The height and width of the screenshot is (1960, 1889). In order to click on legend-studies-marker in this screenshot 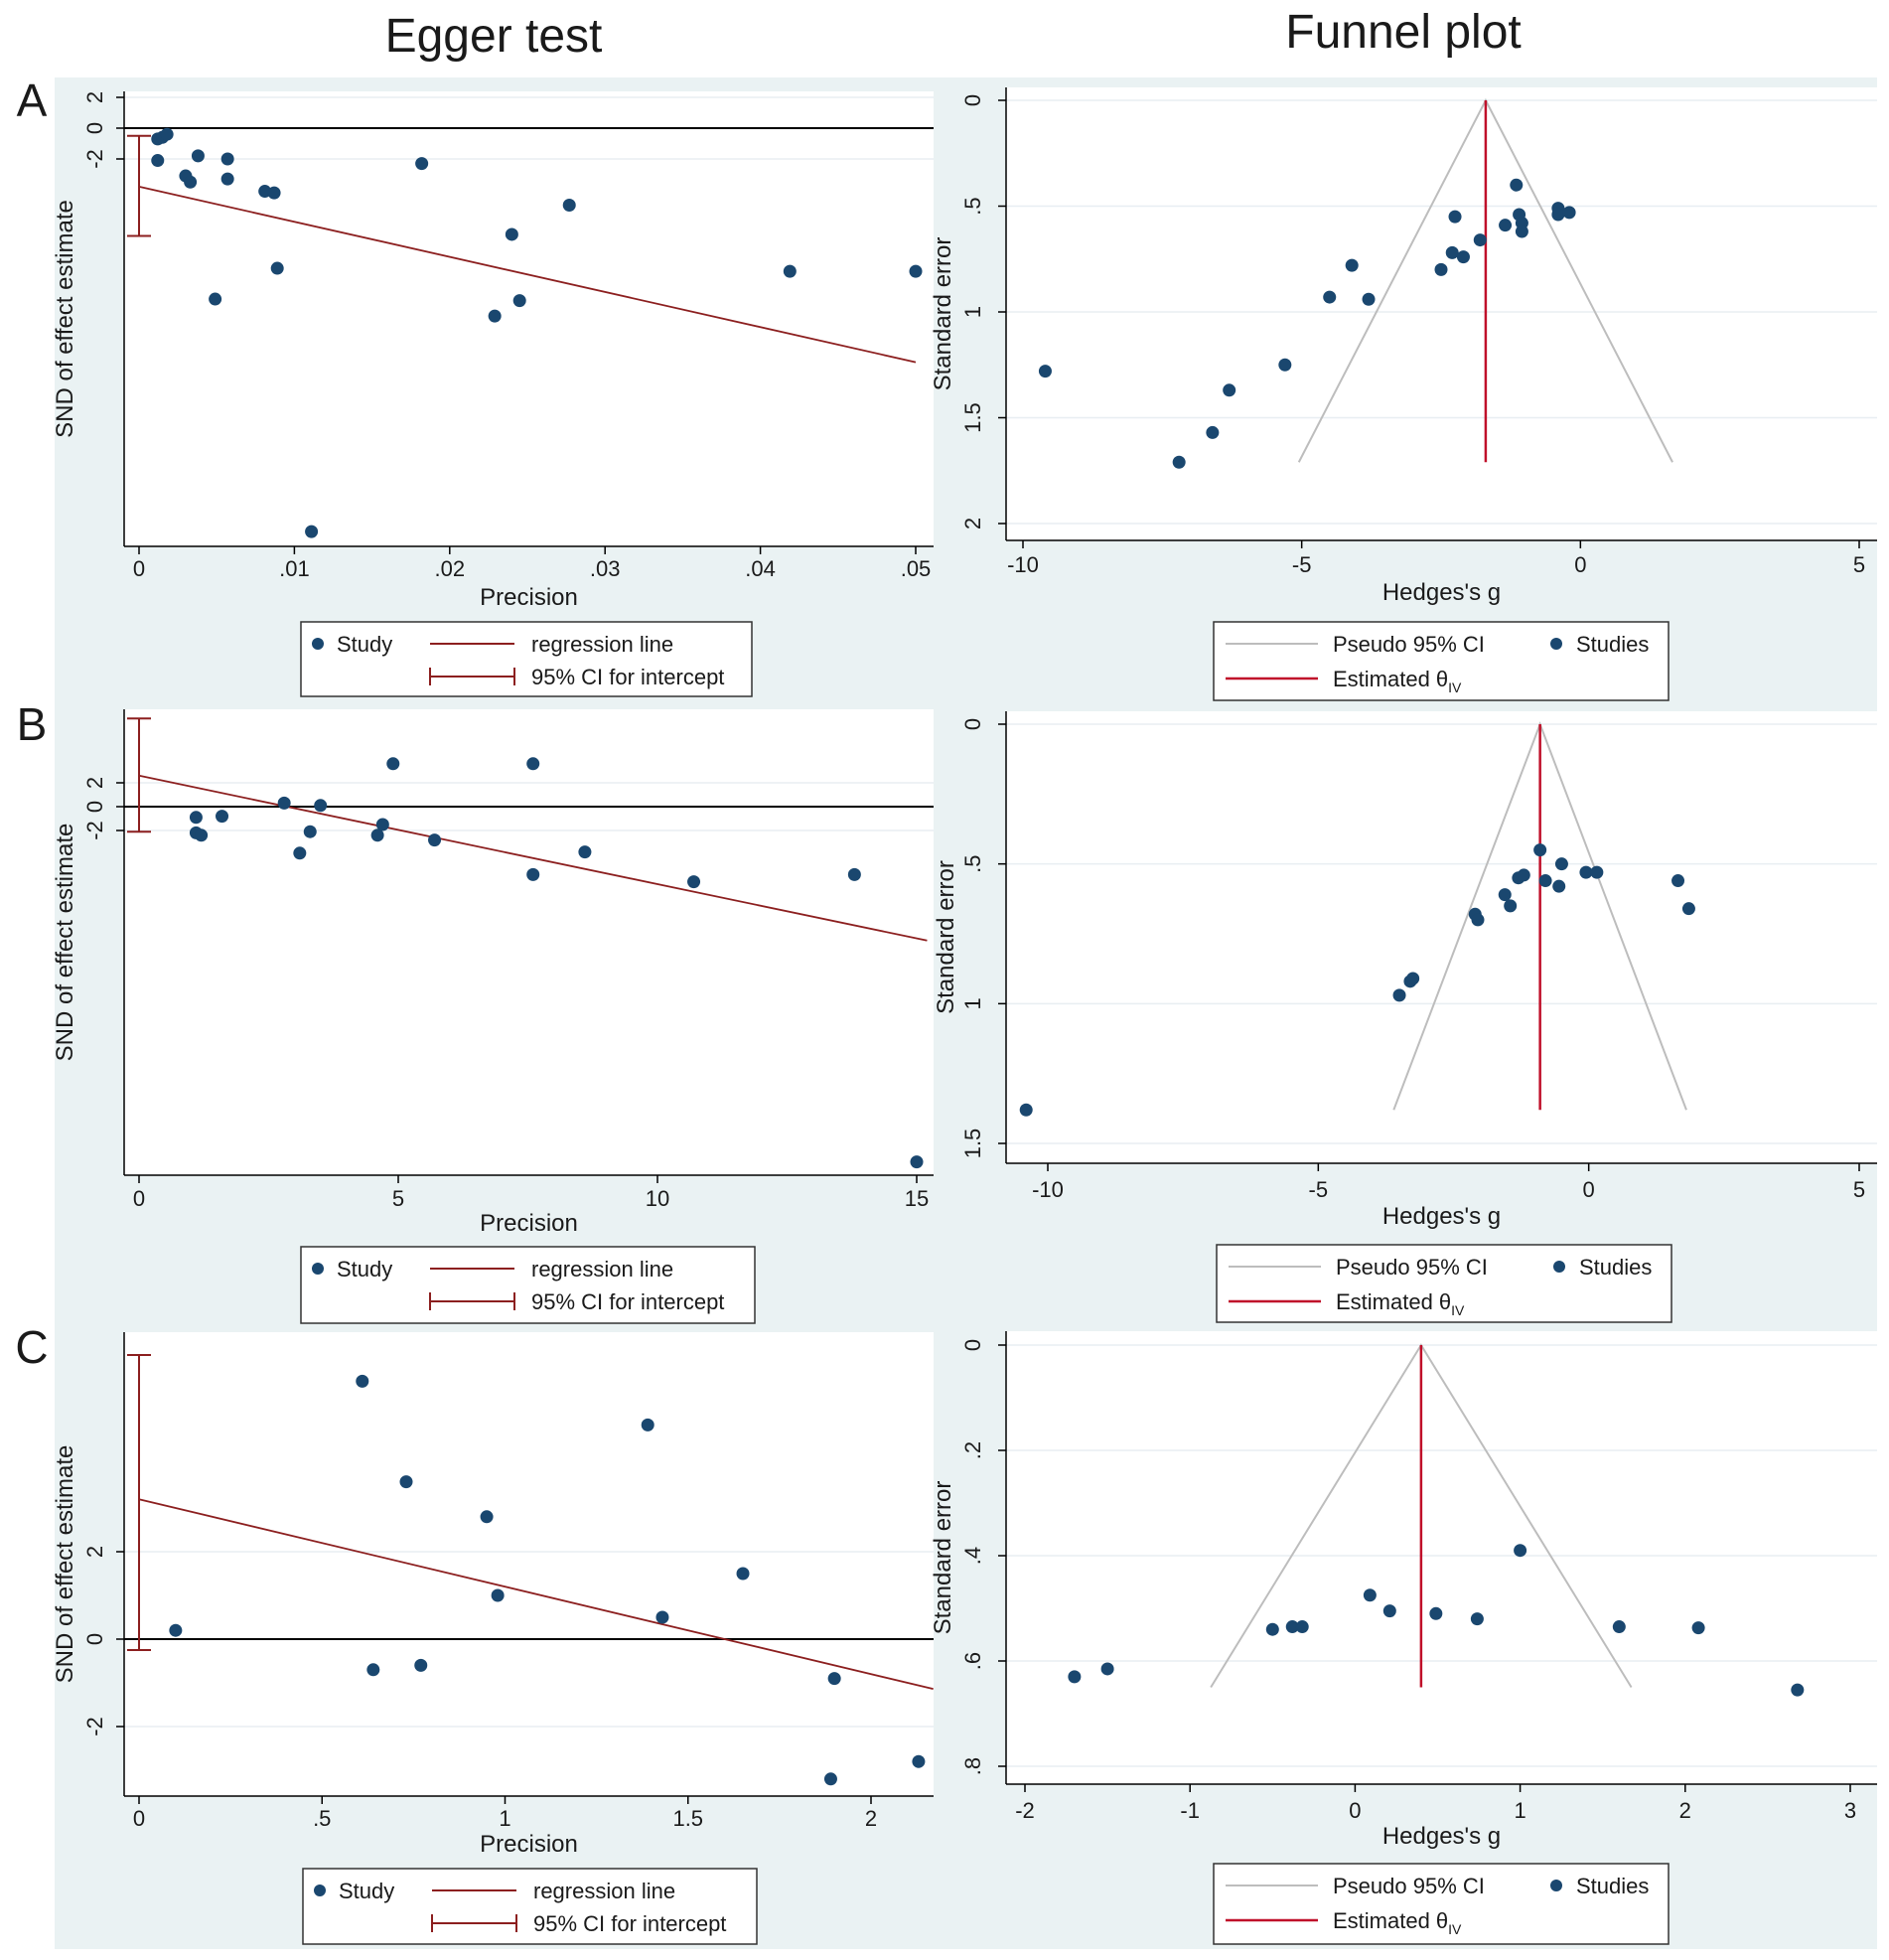, I will do `click(1556, 1885)`.